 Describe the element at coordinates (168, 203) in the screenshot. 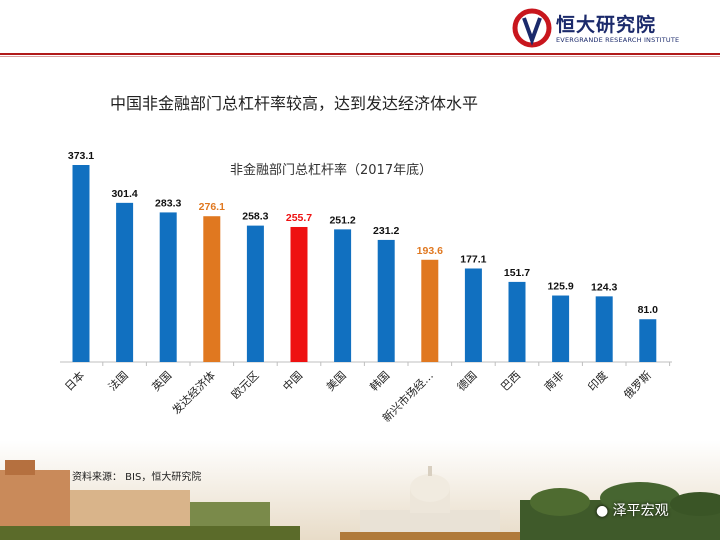

I see `data-label: 283.3` at that location.